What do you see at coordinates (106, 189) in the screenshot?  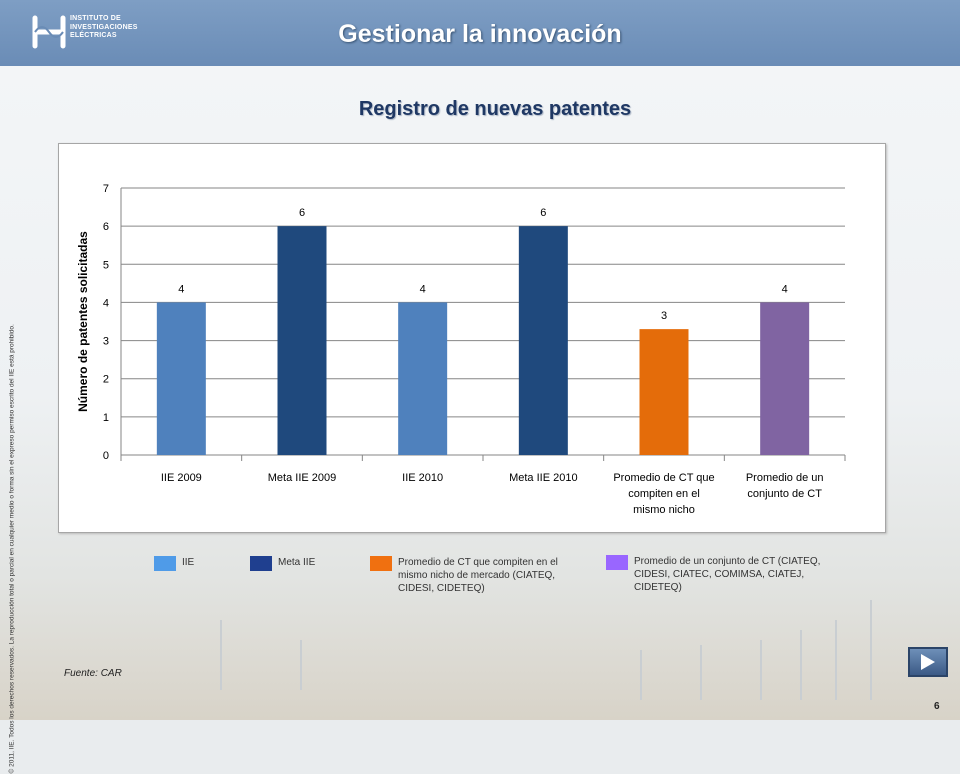 I see `y-tick-label: 7` at bounding box center [106, 189].